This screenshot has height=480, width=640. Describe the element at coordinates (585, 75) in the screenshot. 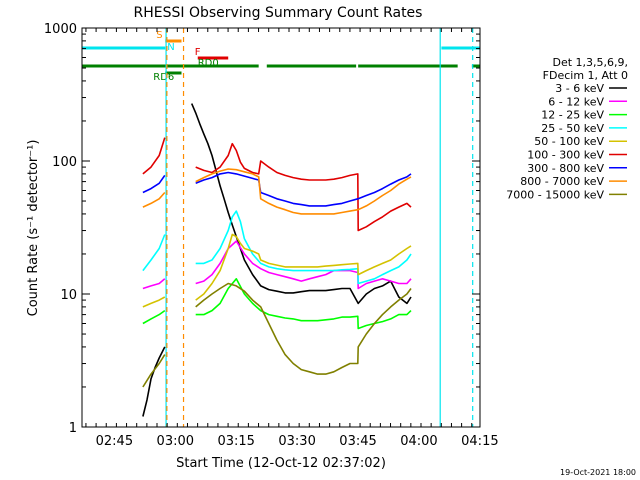

I see `legend-header-line: FDecim 1, Att 0` at that location.